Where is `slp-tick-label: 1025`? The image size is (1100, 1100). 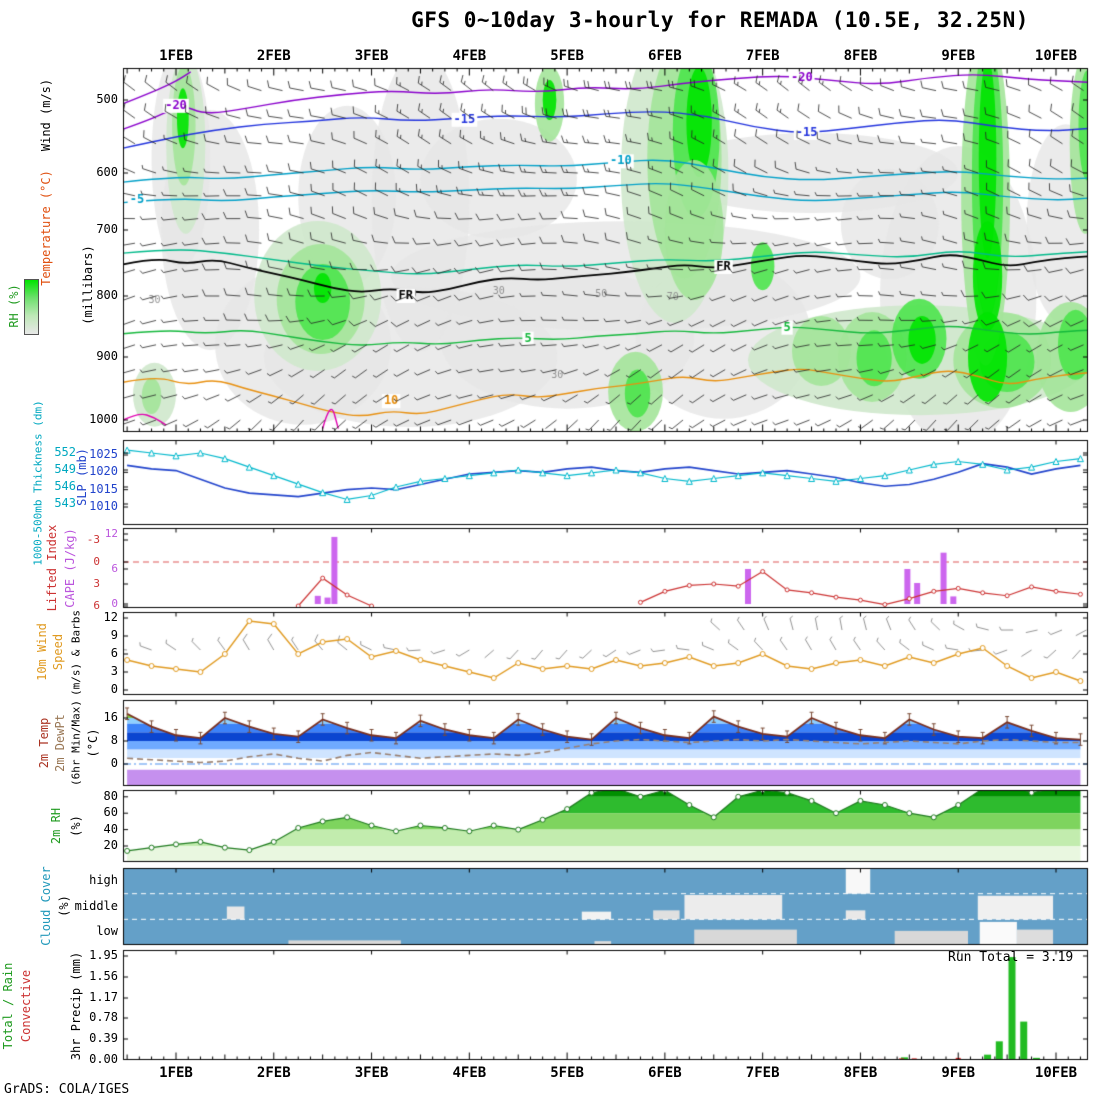
slp-tick-label: 1025 is located at coordinates (103, 454).